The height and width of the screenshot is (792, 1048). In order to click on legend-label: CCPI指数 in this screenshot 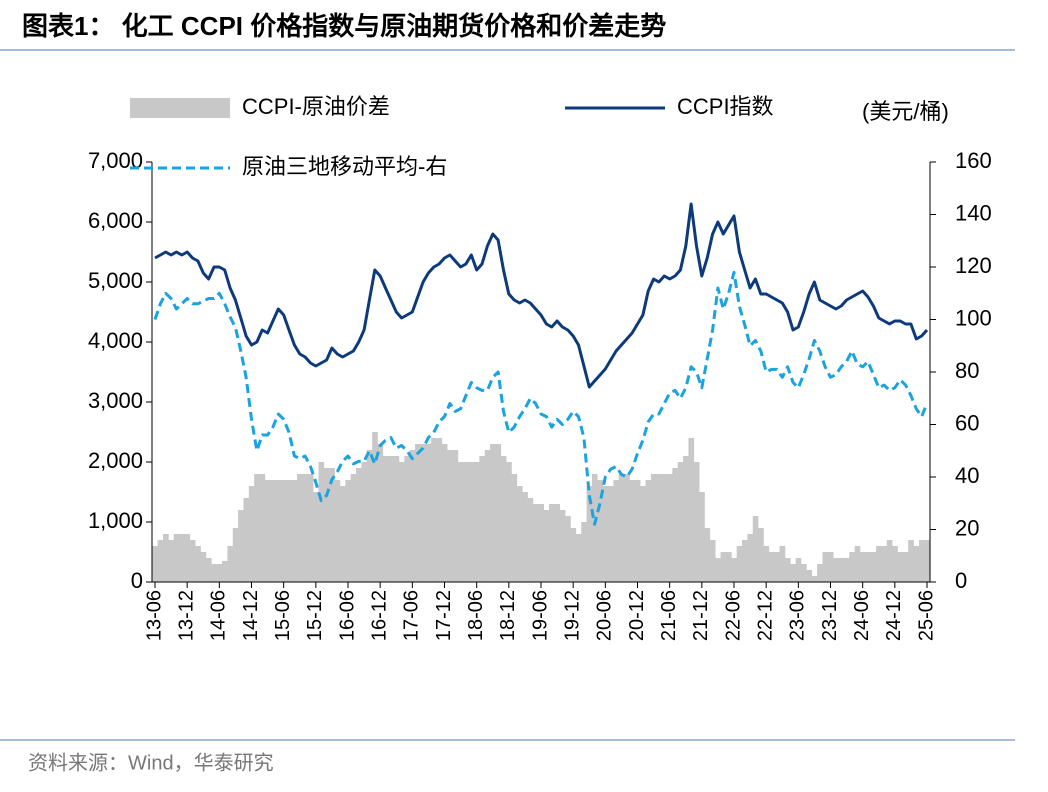, I will do `click(725, 106)`.